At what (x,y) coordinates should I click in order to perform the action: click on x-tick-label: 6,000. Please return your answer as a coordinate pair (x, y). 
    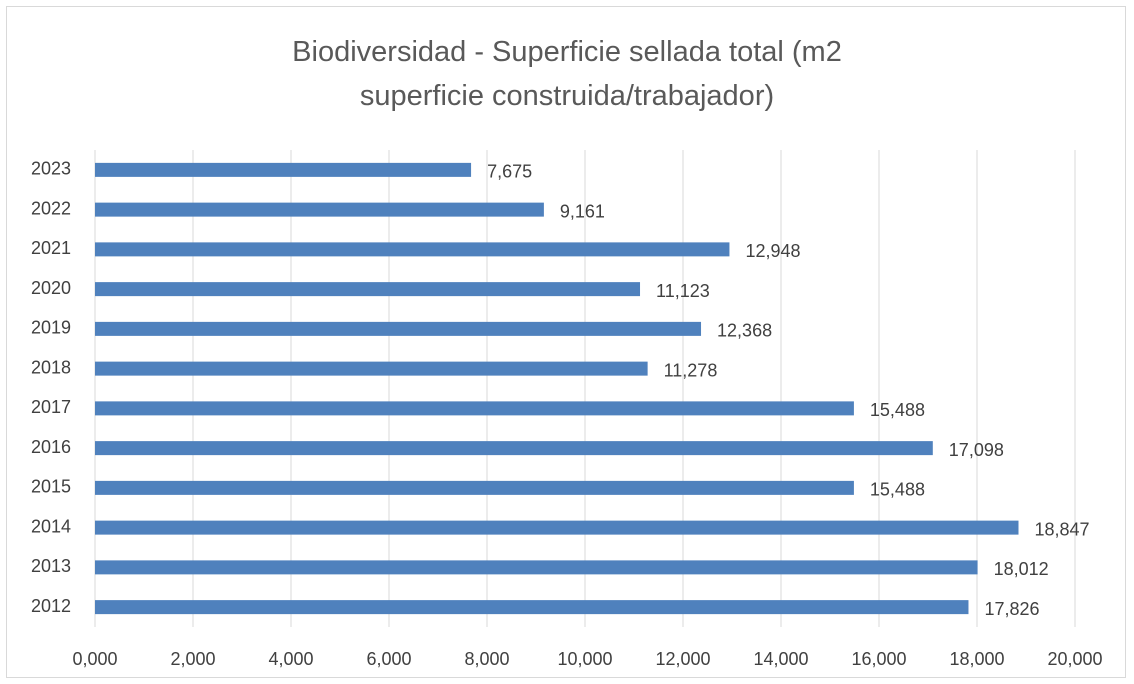
    Looking at the image, I should click on (388, 659).